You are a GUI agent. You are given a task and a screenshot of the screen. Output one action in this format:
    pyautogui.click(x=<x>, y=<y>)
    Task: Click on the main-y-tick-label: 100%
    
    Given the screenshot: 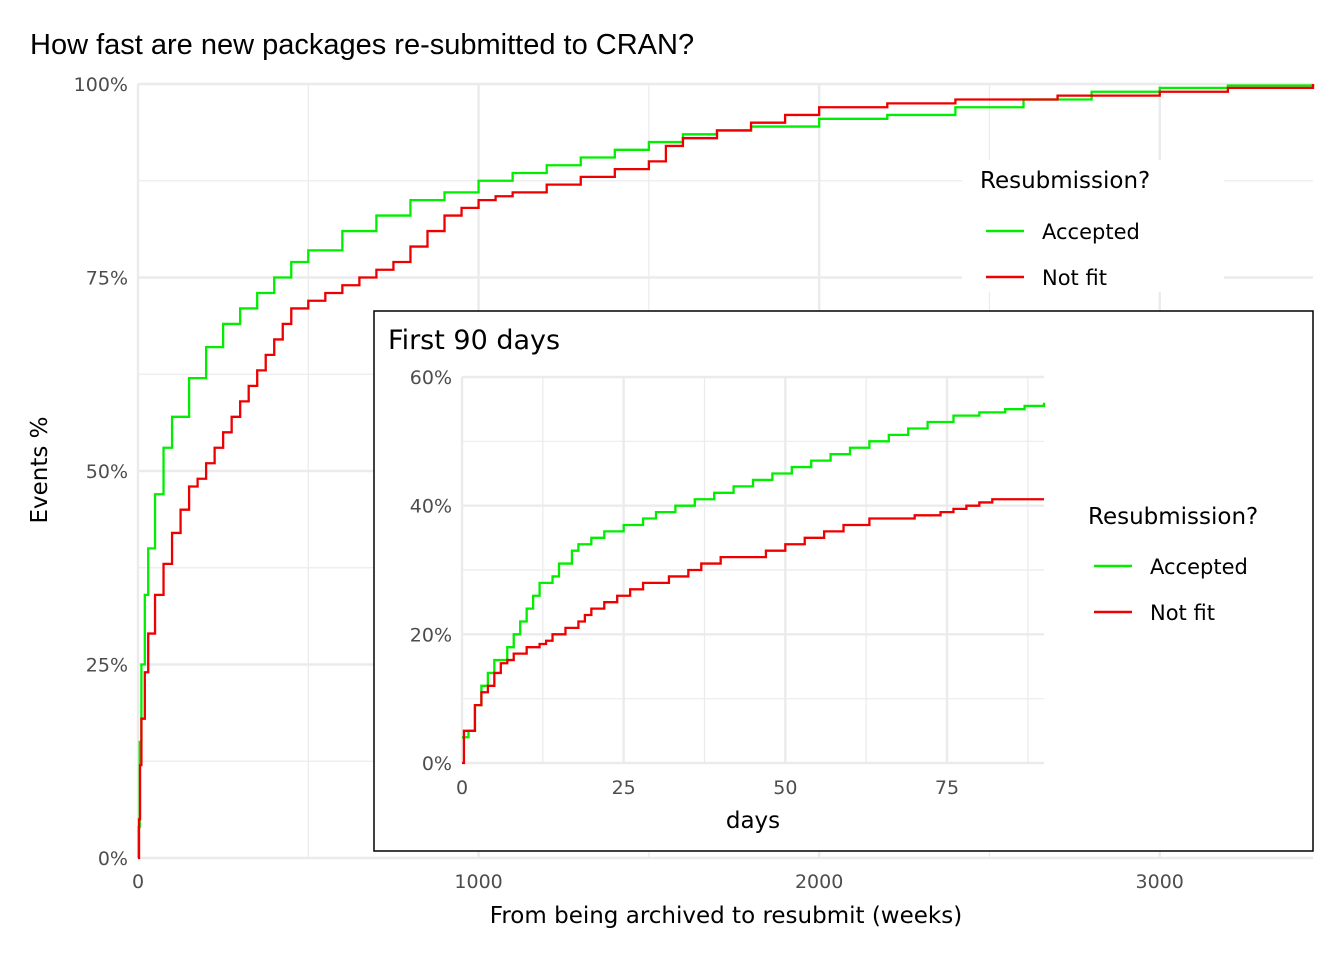 What is the action you would take?
    pyautogui.click(x=101, y=85)
    